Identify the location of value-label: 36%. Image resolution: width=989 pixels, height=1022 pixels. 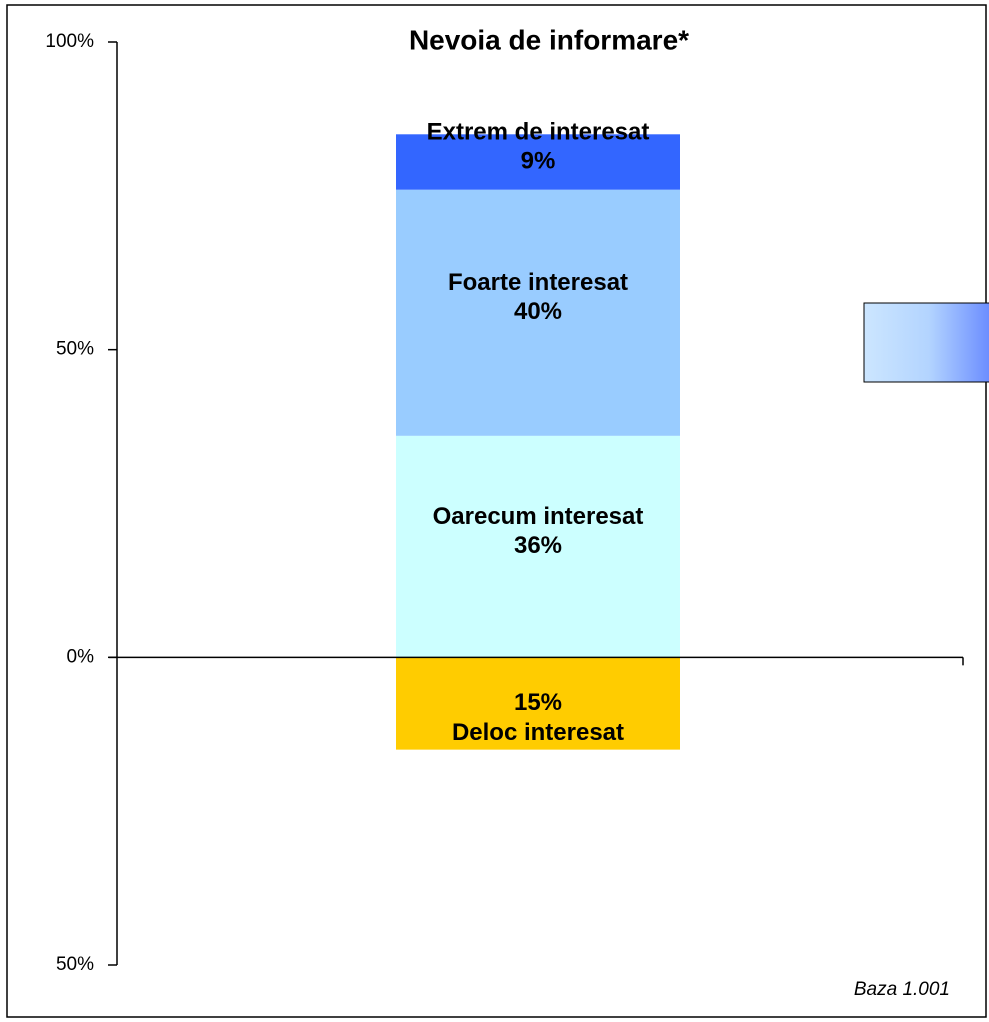
(538, 545).